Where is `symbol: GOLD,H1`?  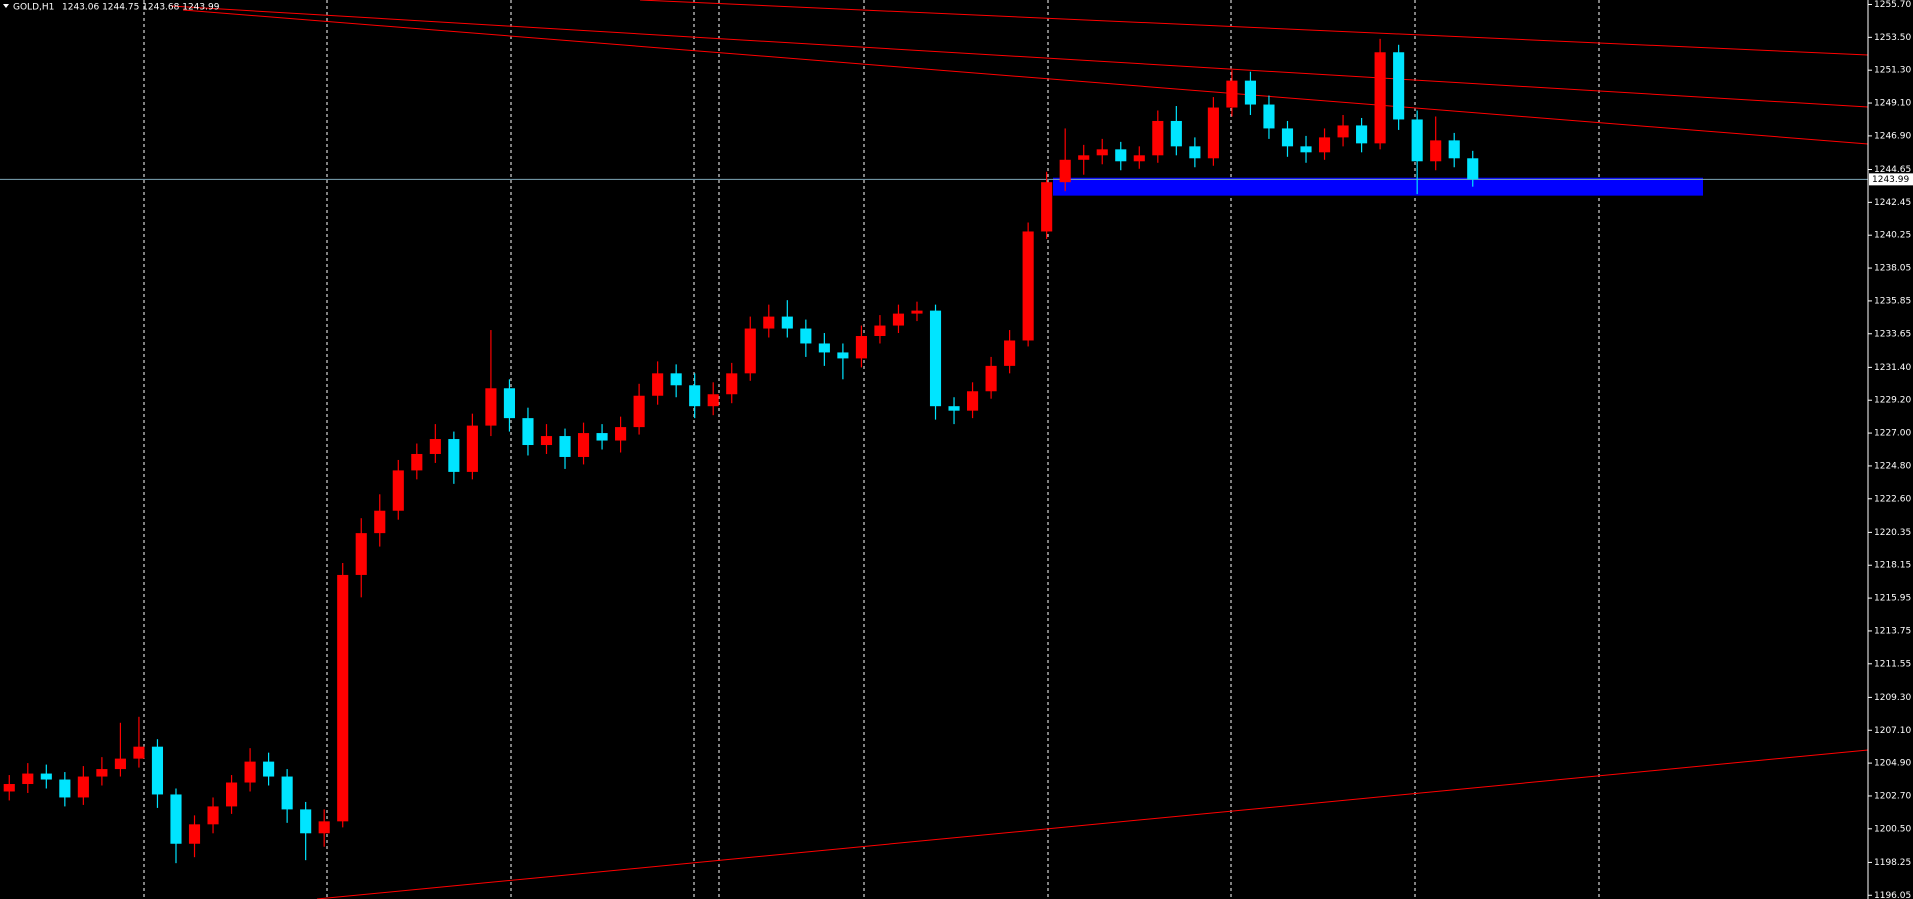 symbol: GOLD,H1 is located at coordinates (33, 8).